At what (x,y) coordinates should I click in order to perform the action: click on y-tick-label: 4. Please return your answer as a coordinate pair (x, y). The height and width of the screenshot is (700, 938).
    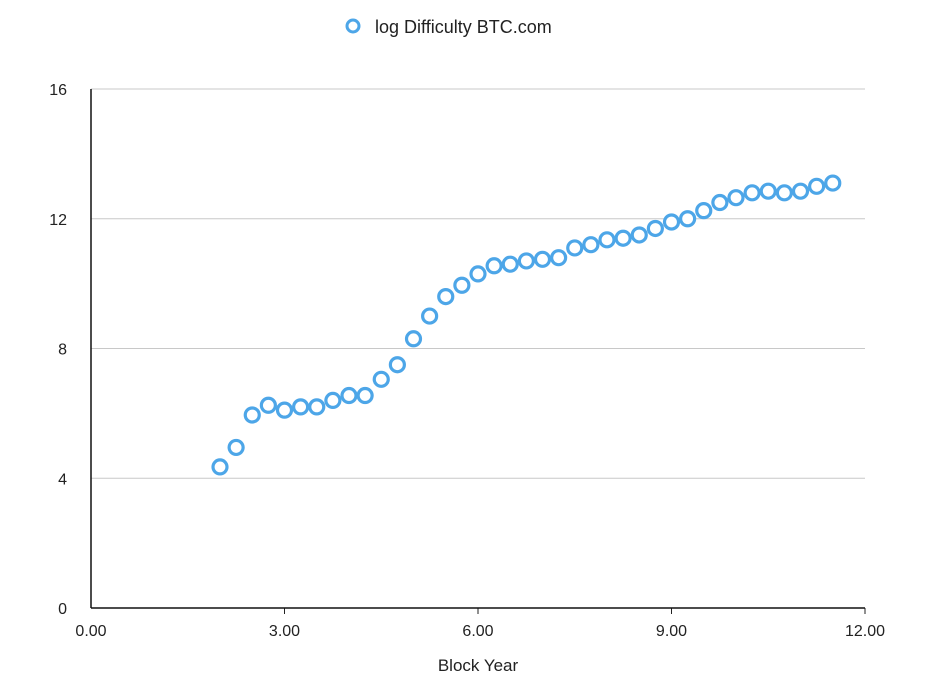
    Looking at the image, I should click on (62, 479).